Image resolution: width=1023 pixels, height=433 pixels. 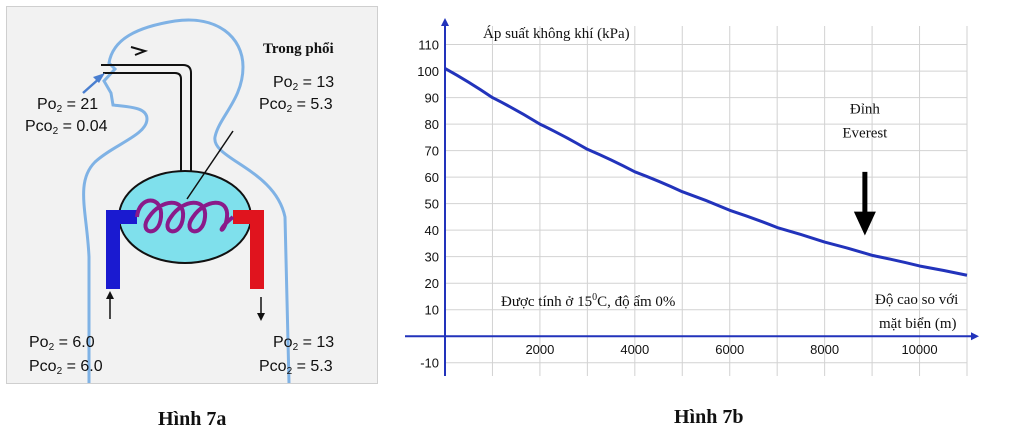 What do you see at coordinates (432, 283) in the screenshot?
I see `y-tick-label: 20` at bounding box center [432, 283].